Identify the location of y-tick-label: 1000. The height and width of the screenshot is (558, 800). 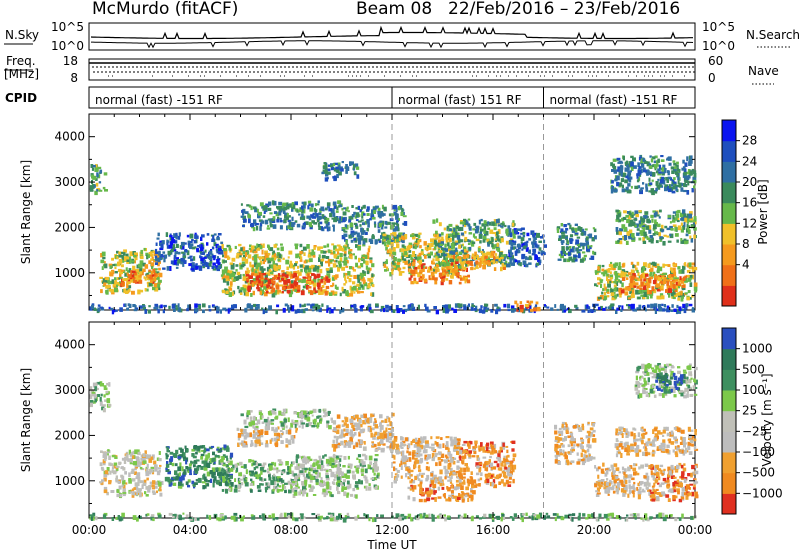
(69, 273).